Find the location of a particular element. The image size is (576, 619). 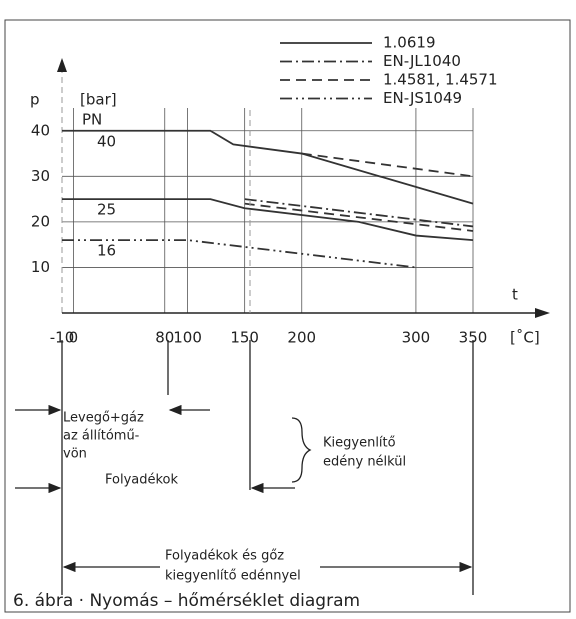

annotation: edény nélkül is located at coordinates (364, 462).